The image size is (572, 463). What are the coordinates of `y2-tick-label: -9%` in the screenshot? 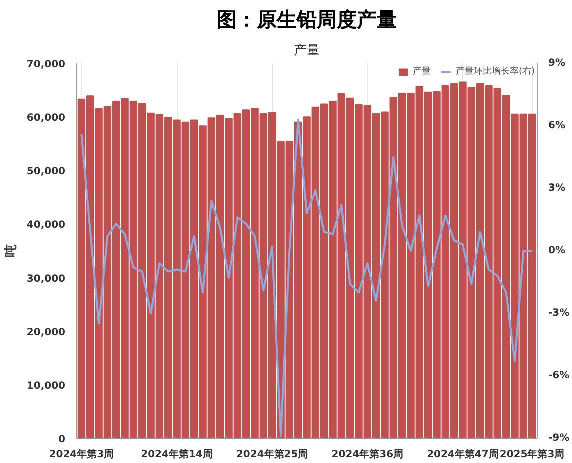 It's located at (559, 438).